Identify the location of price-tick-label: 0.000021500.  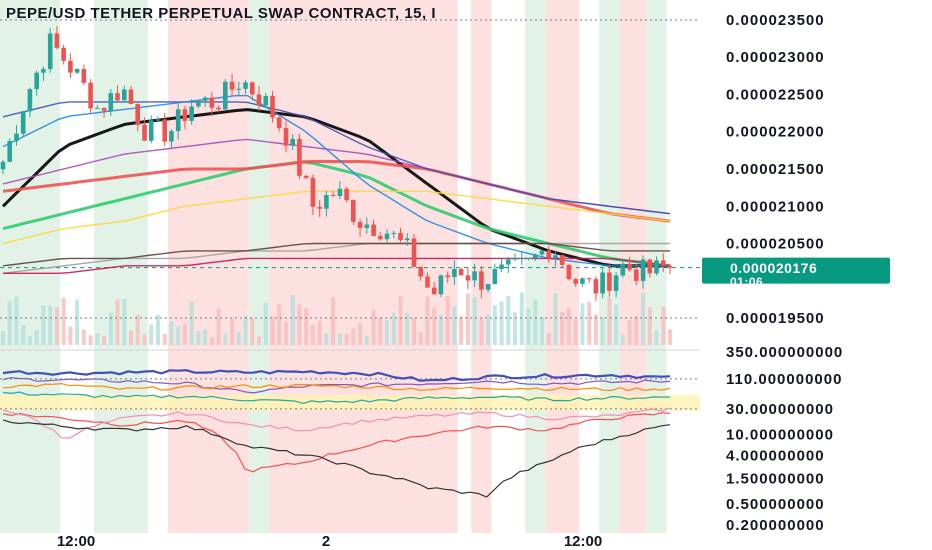
(775, 169).